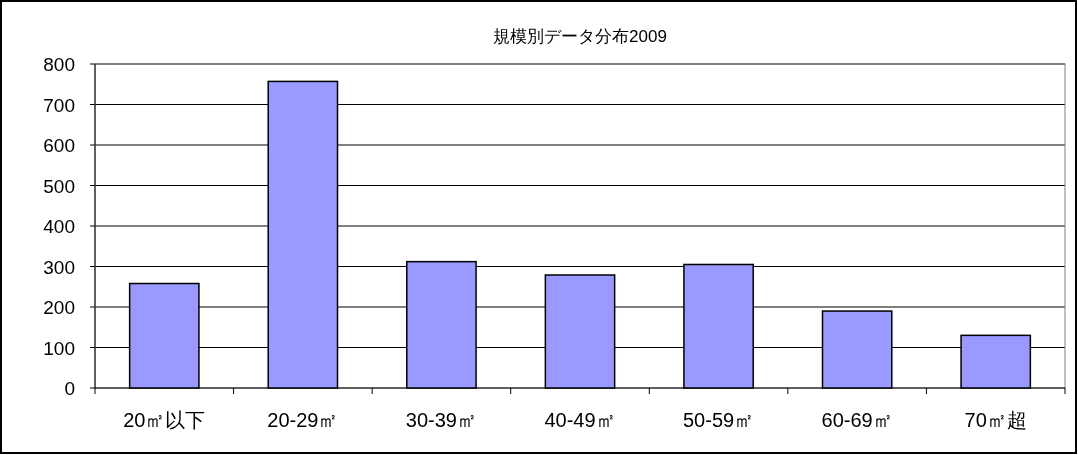 This screenshot has width=1078, height=455. I want to click on x-tick-label: 20-29㎡, so click(303, 420).